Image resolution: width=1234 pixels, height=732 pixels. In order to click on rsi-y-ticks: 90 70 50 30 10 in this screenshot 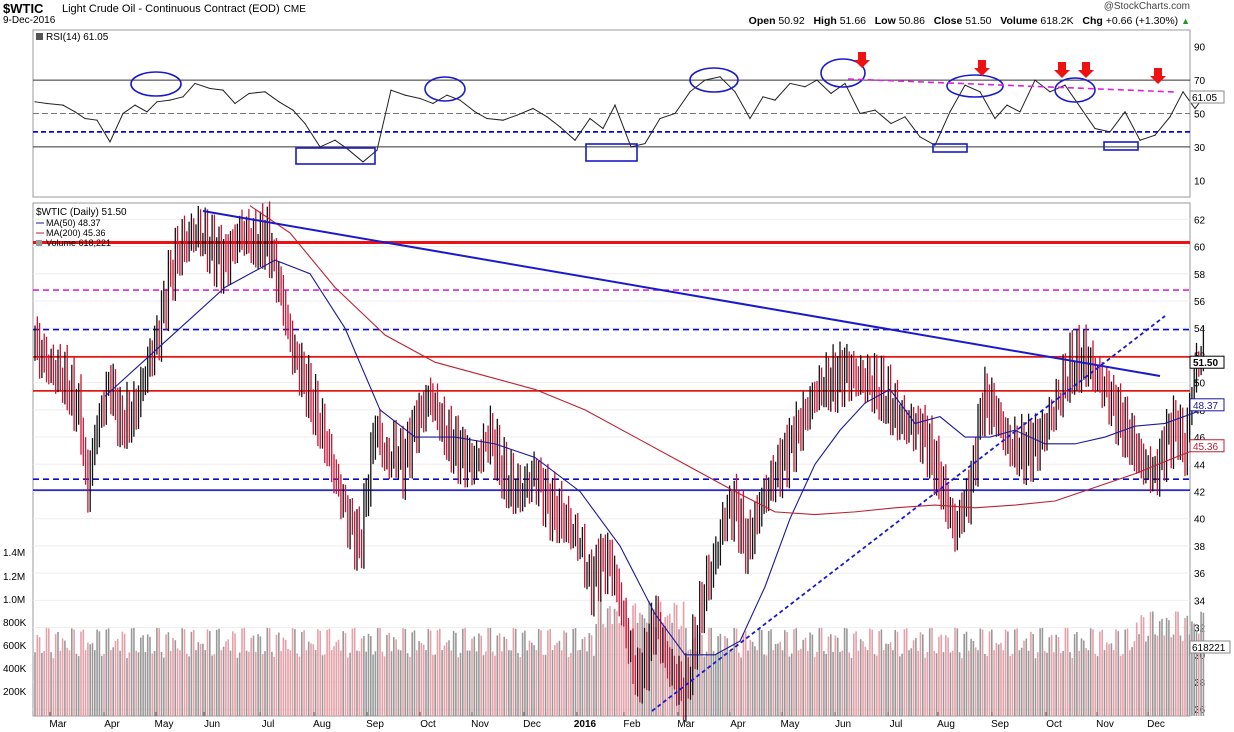, I will do `click(1200, 115)`.